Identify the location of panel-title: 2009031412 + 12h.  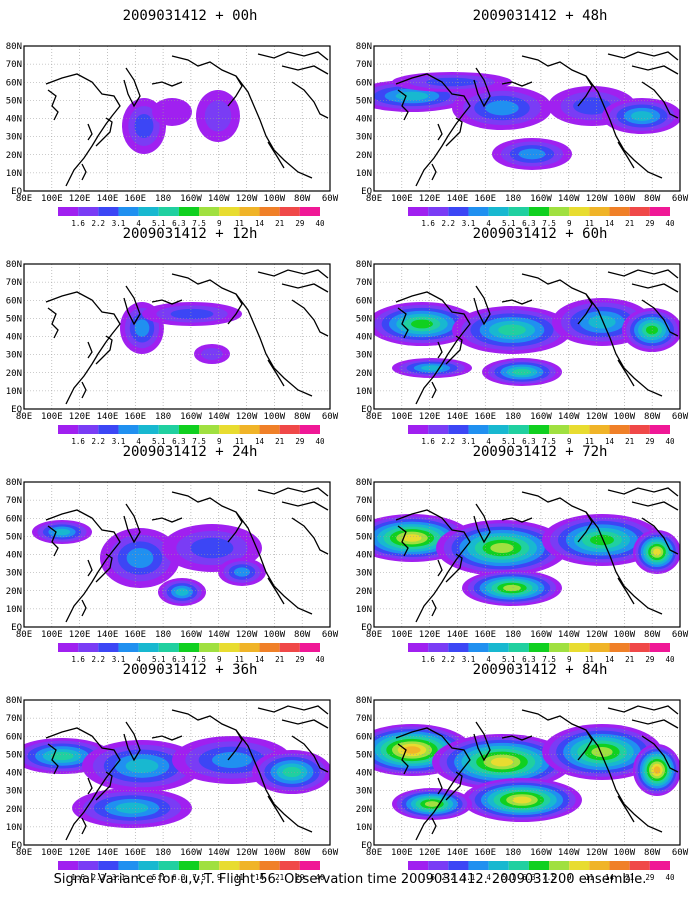
(190, 234).